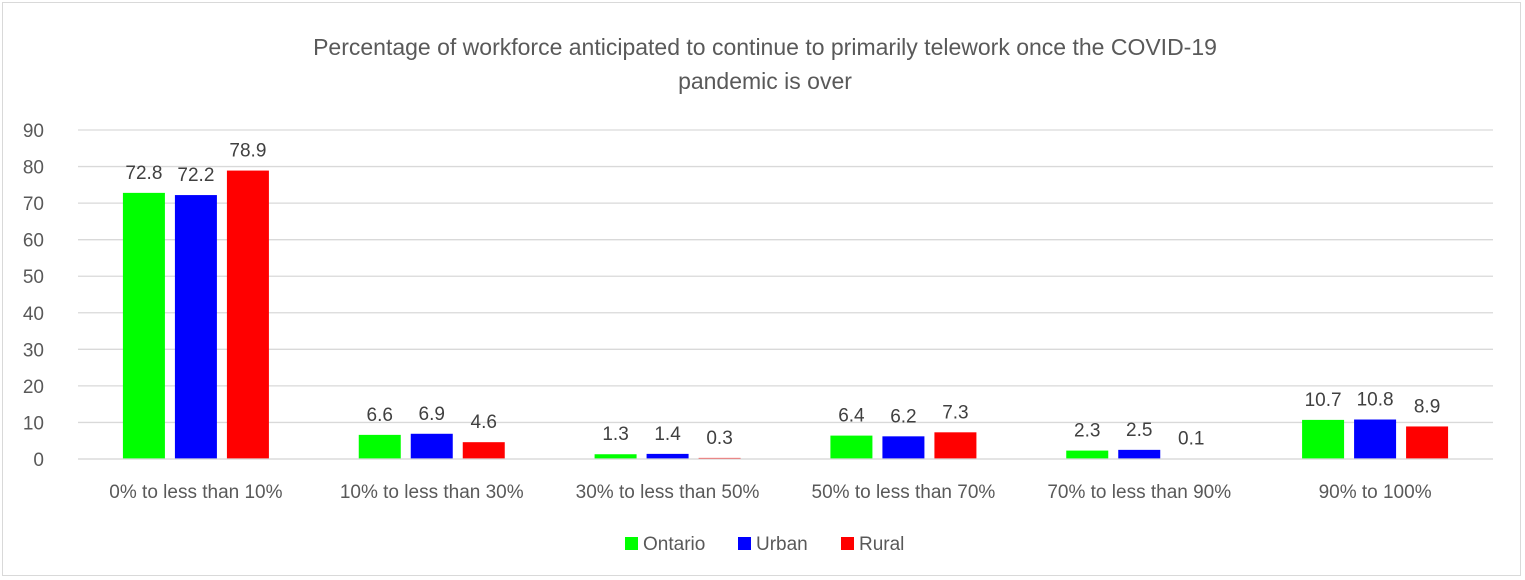 This screenshot has width=1525, height=580. What do you see at coordinates (904, 492) in the screenshot?
I see `x-tick-label: 50% to less than 70%` at bounding box center [904, 492].